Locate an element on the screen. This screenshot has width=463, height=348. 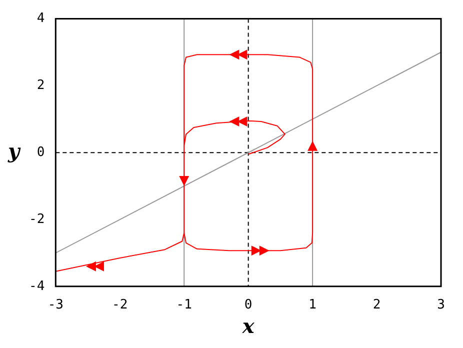
x-tick-label: 0 is located at coordinates (248, 305).